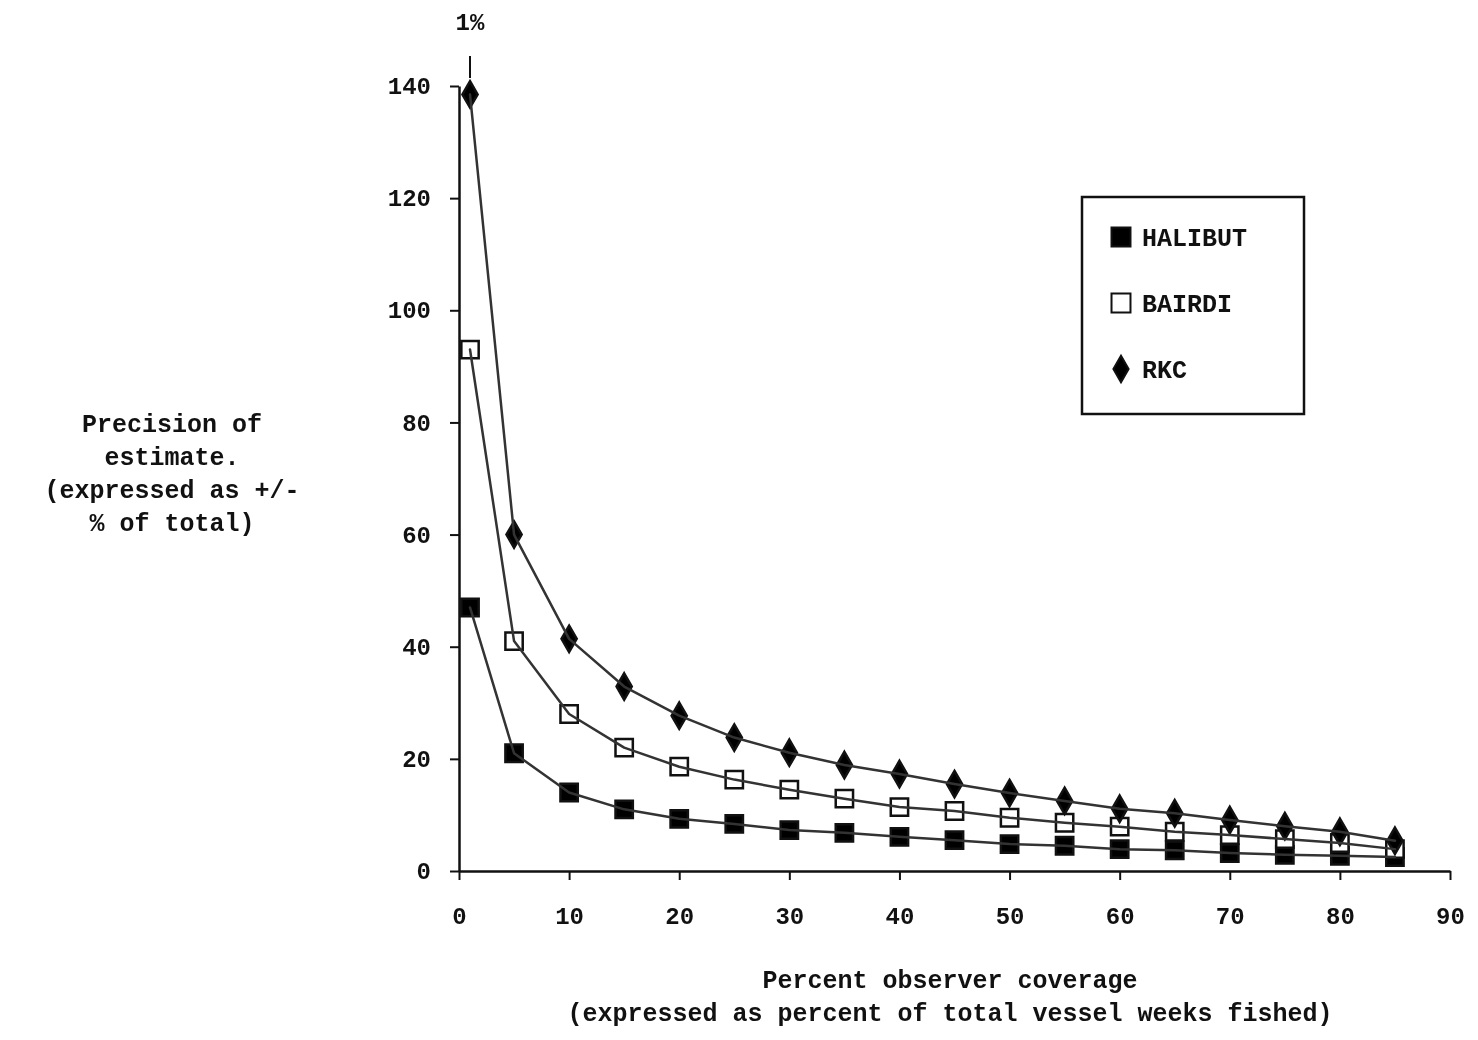 The image size is (1478, 1040). What do you see at coordinates (459, 918) in the screenshot?
I see `x-tick-label: 0` at bounding box center [459, 918].